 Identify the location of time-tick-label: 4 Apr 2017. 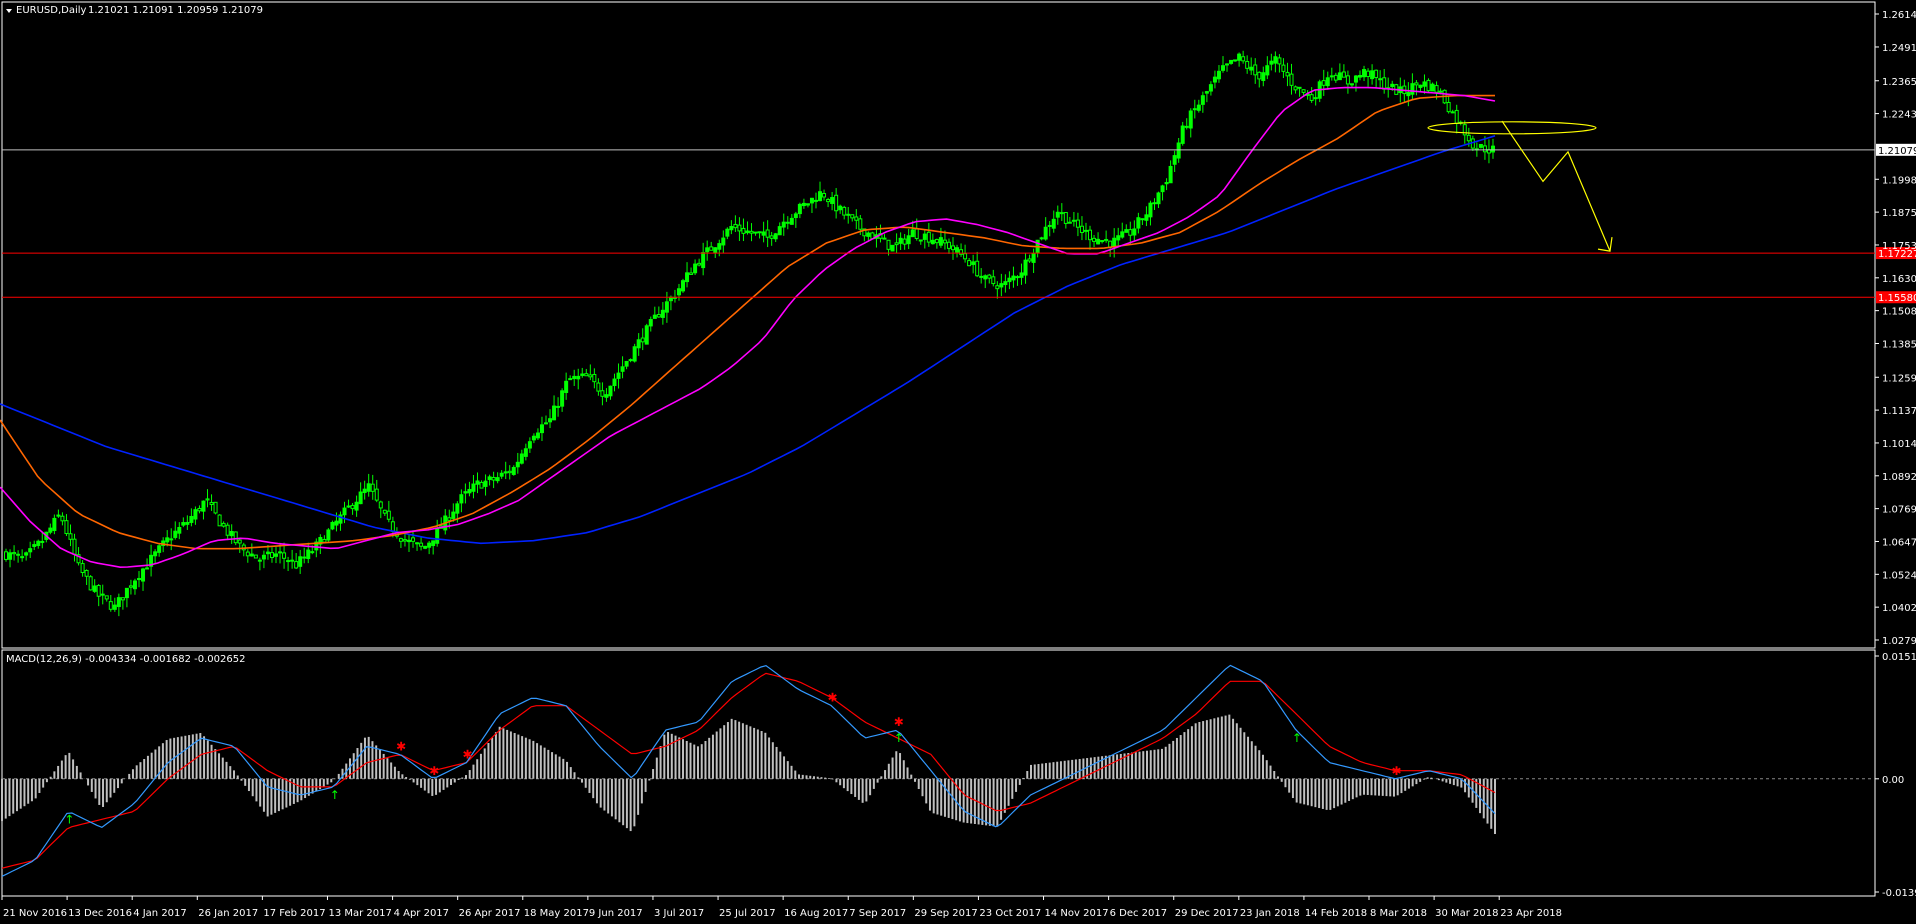
(421, 913).